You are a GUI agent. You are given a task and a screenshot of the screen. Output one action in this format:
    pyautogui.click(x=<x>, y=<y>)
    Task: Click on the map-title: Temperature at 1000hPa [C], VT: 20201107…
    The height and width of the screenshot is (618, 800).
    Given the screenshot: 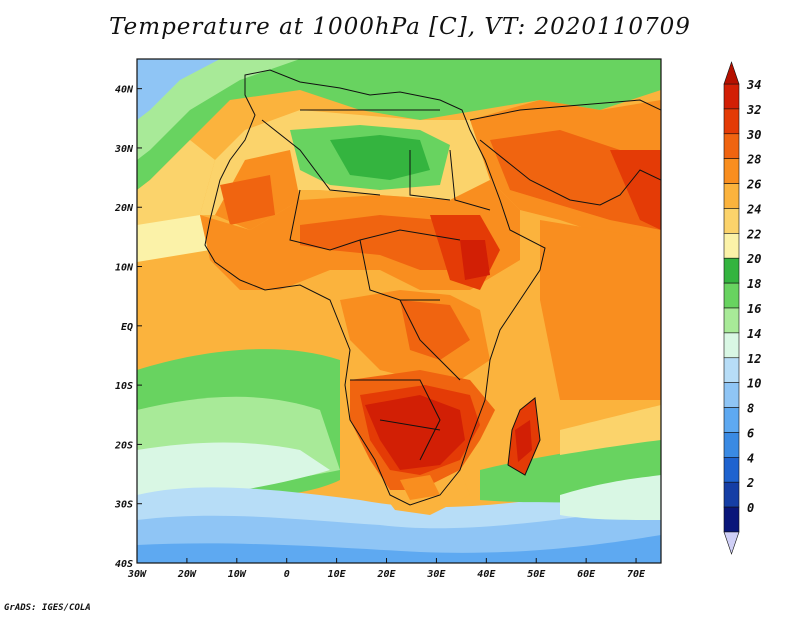 What is the action you would take?
    pyautogui.click(x=400, y=27)
    